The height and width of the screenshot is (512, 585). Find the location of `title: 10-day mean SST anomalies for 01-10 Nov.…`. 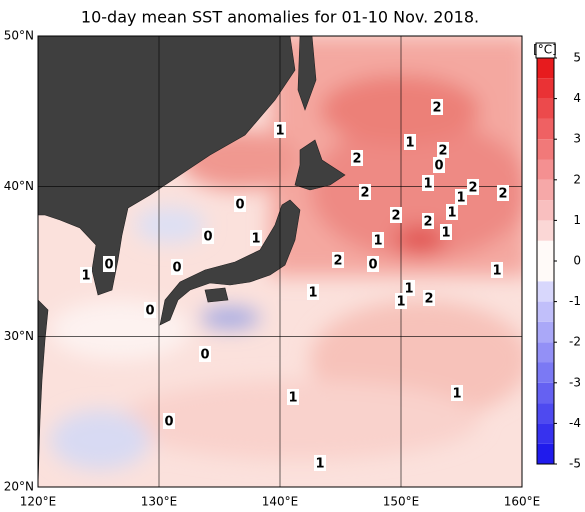

title: 10-day mean SST anomalies for 01-10 Nov.… is located at coordinates (280, 17).